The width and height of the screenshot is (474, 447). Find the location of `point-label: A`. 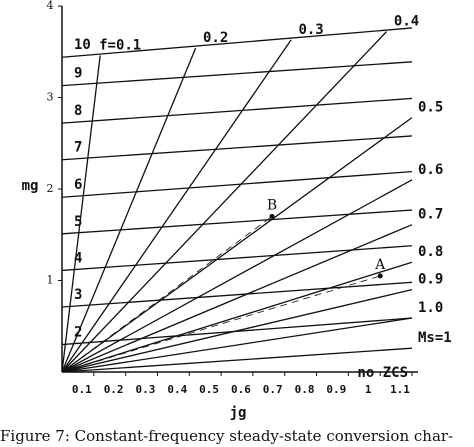

point-label: A is located at coordinates (380, 265).